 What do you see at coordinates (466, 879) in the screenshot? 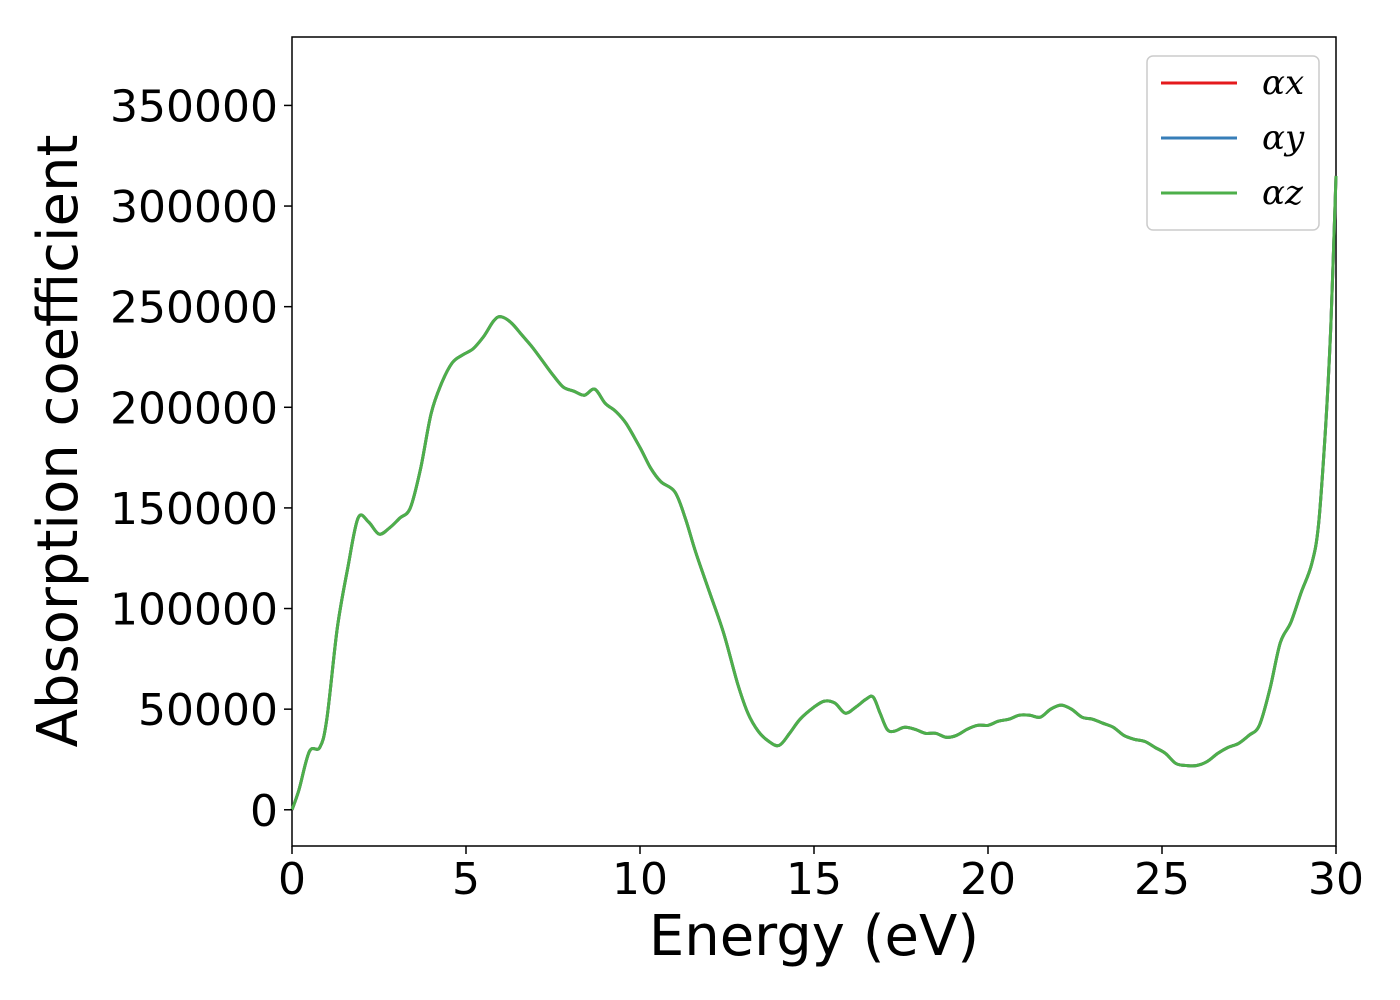
I see `x-tick-label: 5` at bounding box center [466, 879].